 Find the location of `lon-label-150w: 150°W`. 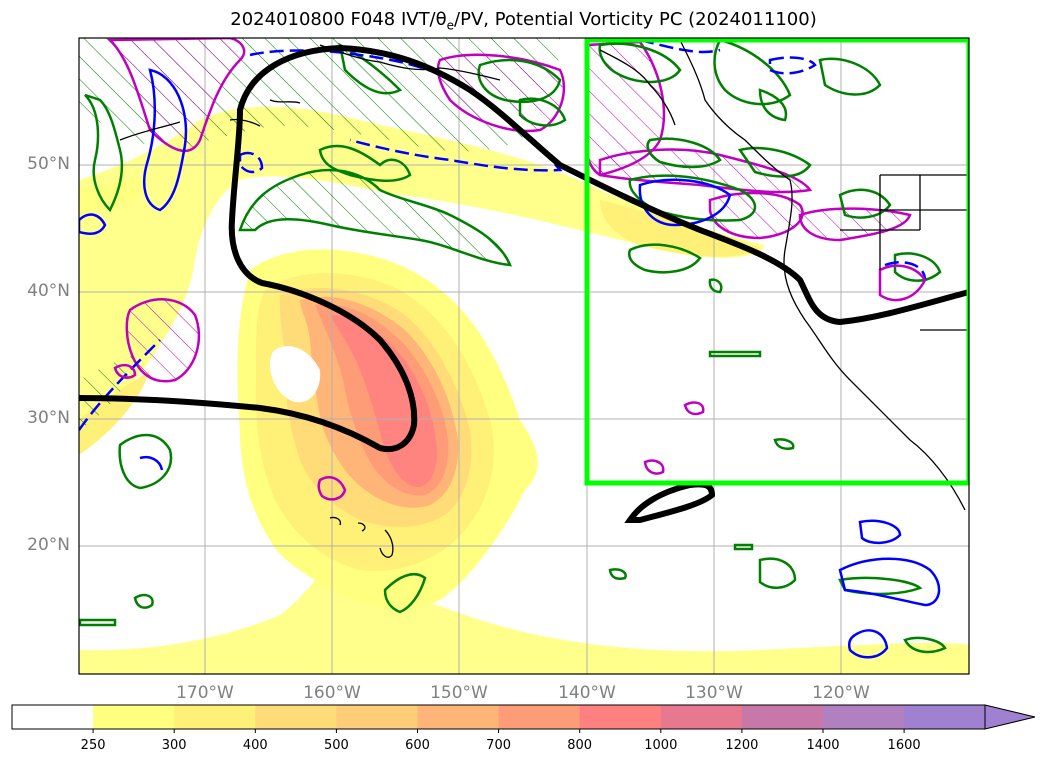

lon-label-150w: 150°W is located at coordinates (459, 693).